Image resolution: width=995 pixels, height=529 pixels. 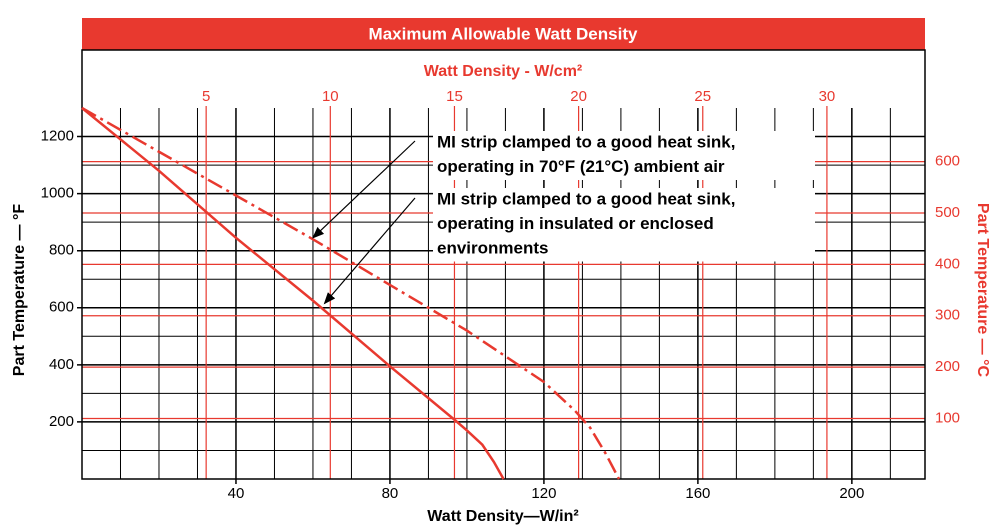 What do you see at coordinates (57, 136) in the screenshot?
I see `y-tick-label: 1200` at bounding box center [57, 136].